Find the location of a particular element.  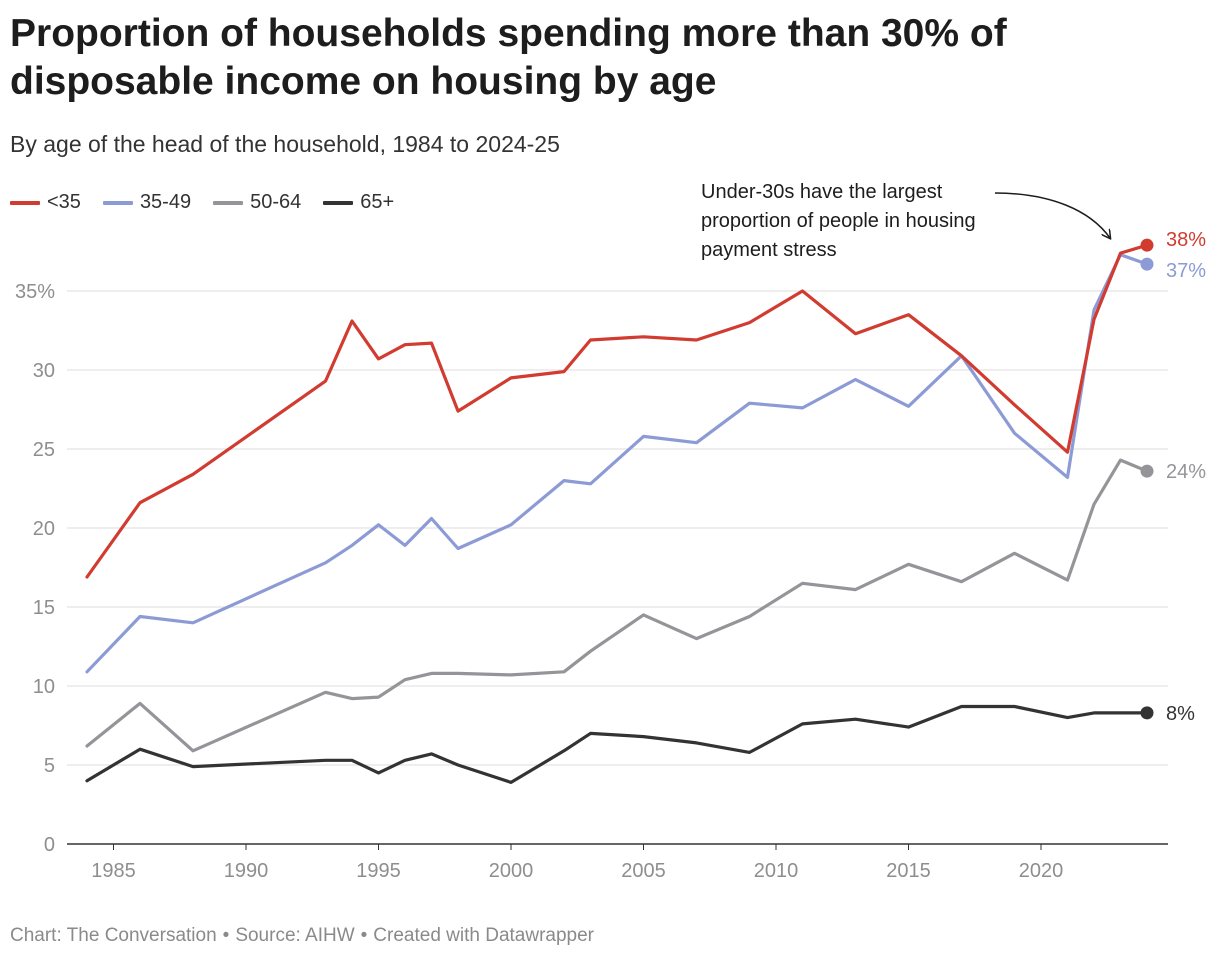

legend-swatch-65-plus is located at coordinates (338, 202).